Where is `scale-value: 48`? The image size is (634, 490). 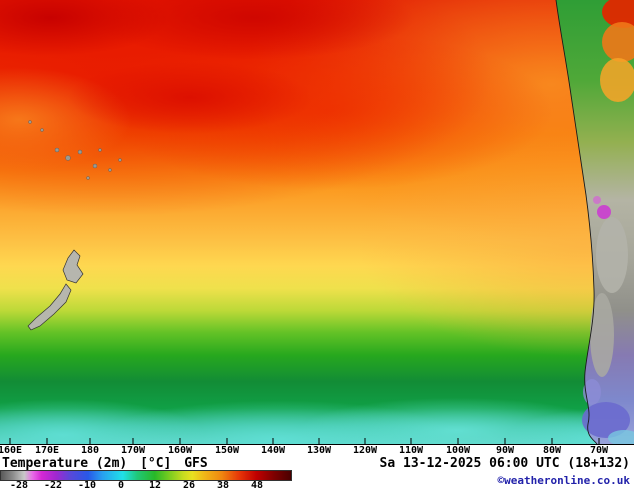 scale-value: 48 is located at coordinates (257, 485).